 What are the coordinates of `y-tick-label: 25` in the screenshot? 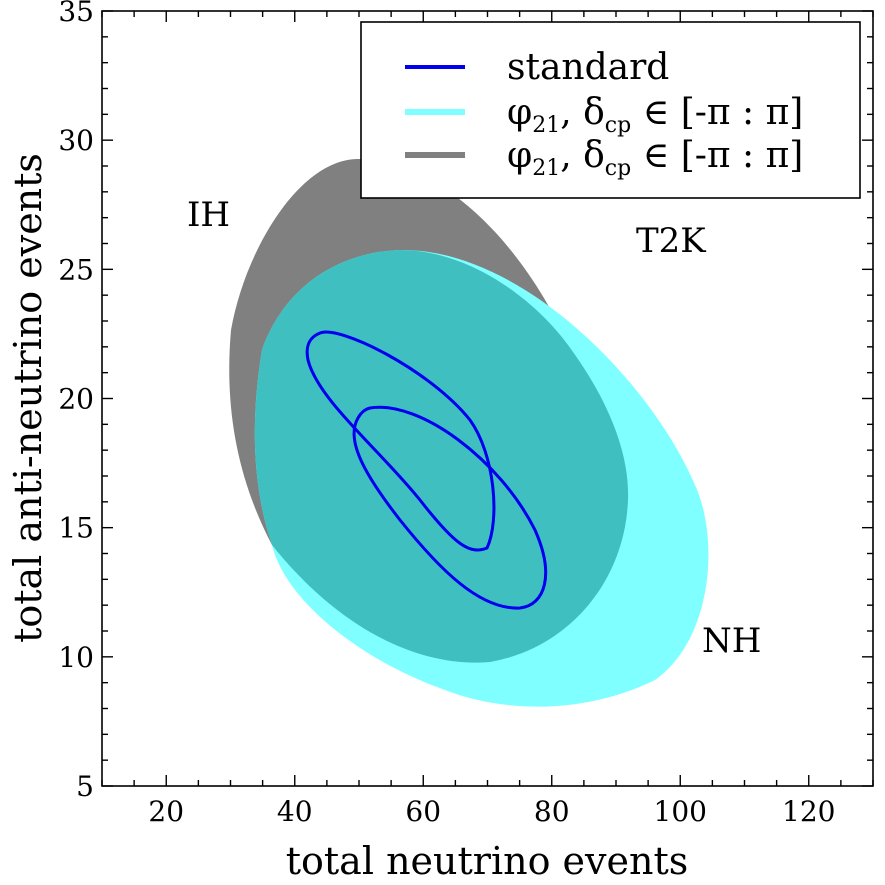 It's located at (76, 269).